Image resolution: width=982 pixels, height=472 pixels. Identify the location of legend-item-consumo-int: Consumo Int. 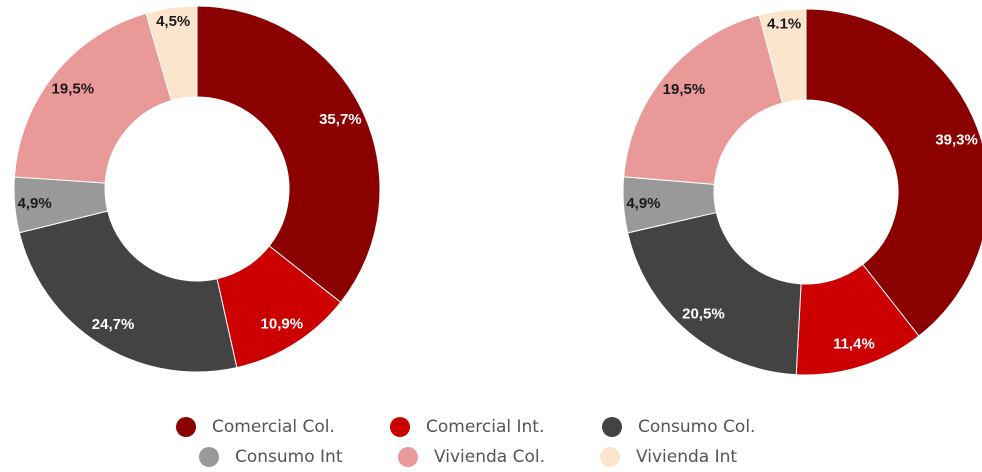
(271, 457).